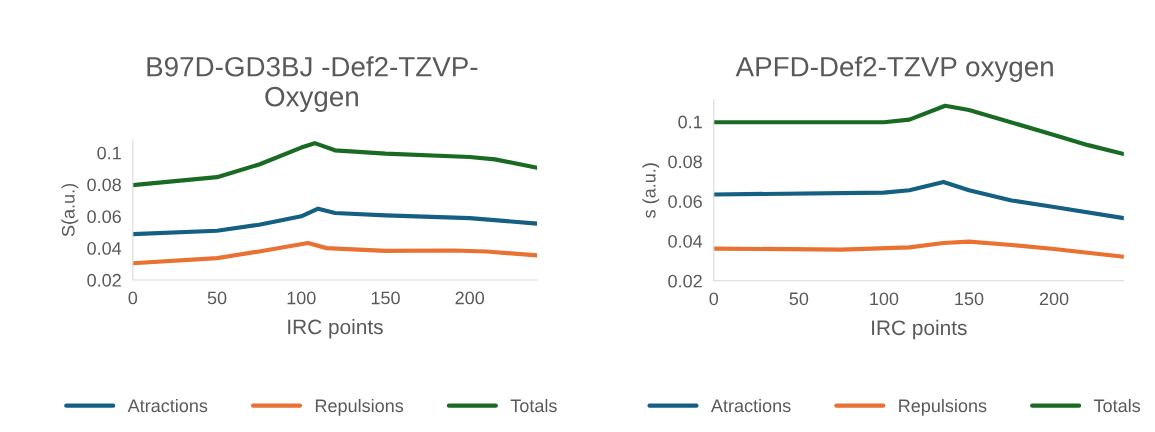 This screenshot has height=432, width=1155. Describe the element at coordinates (894, 69) in the screenshot. I see `chart-title: APFD-Def2-TZVP oxygen` at that location.